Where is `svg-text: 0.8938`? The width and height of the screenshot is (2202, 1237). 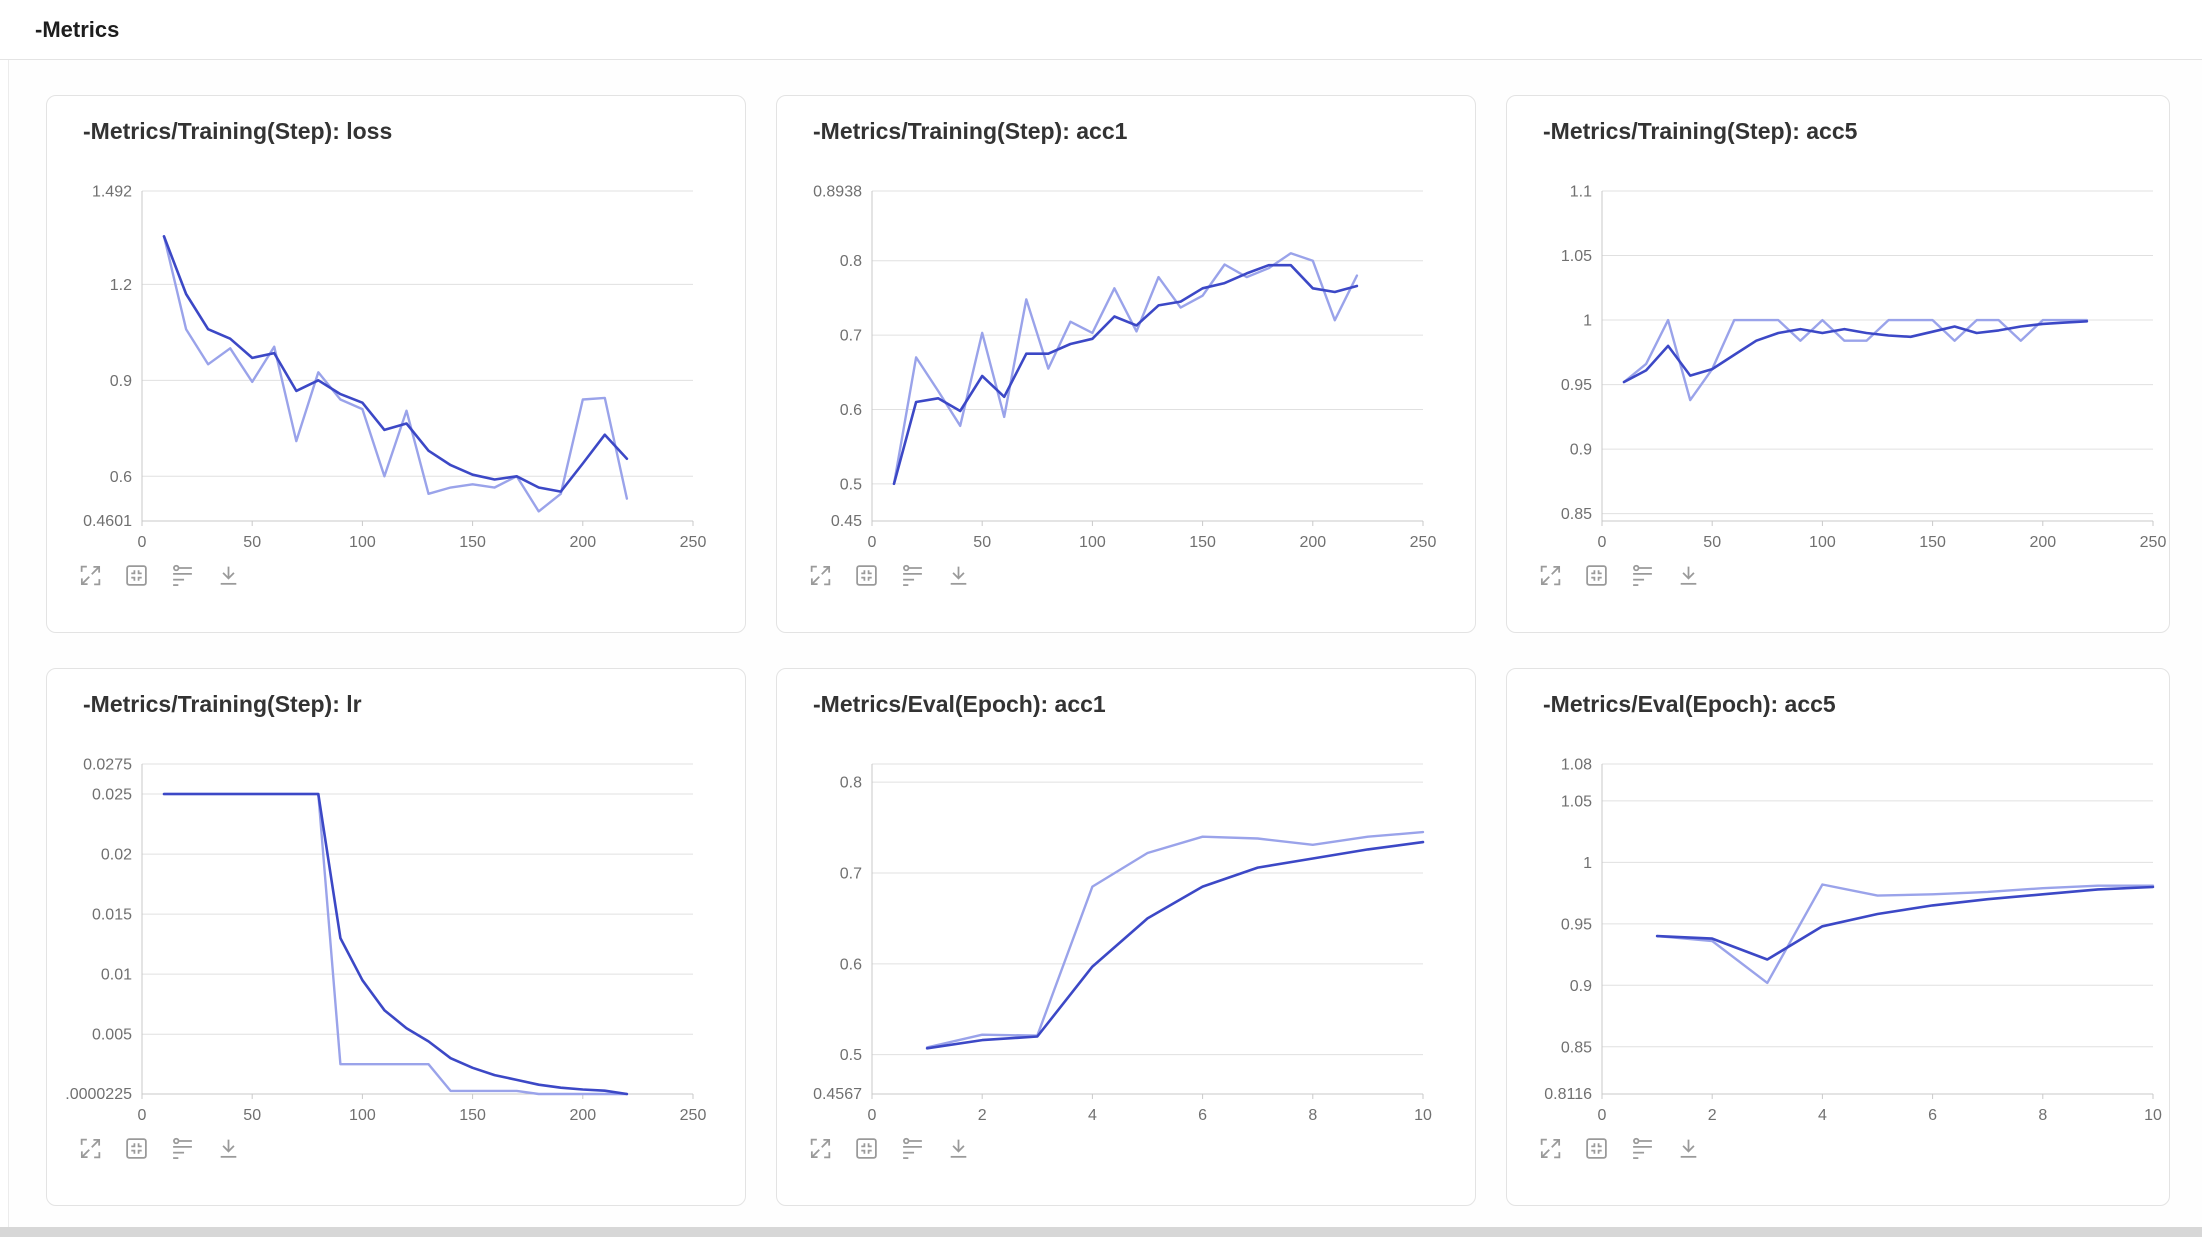 svg-text: 0.8938 is located at coordinates (837, 192).